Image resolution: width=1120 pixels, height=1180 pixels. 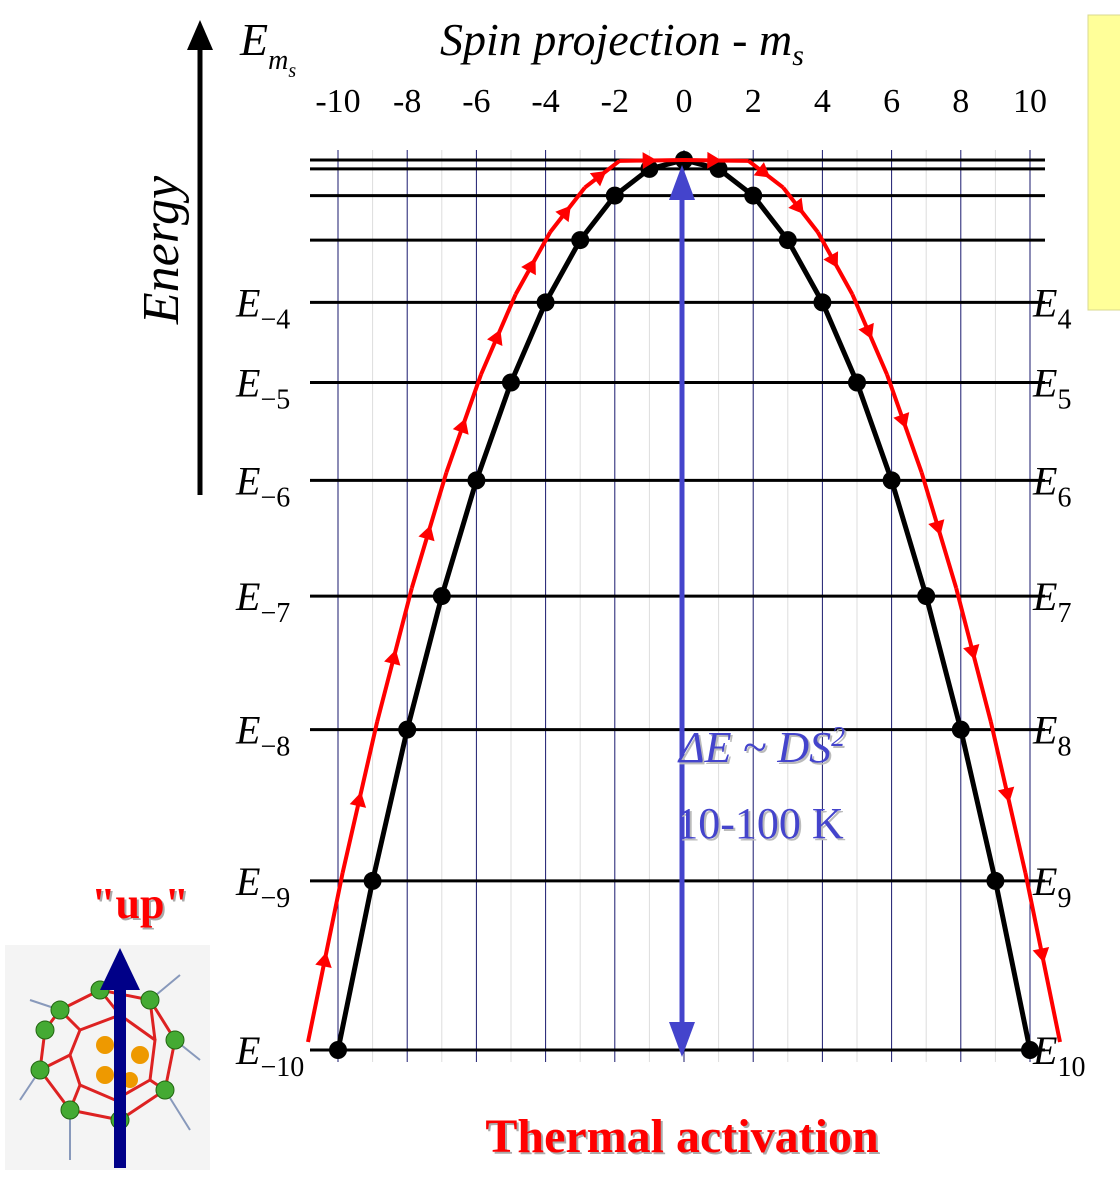 What do you see at coordinates (275, 319) in the screenshot?
I see `level-subscript: −4` at bounding box center [275, 319].